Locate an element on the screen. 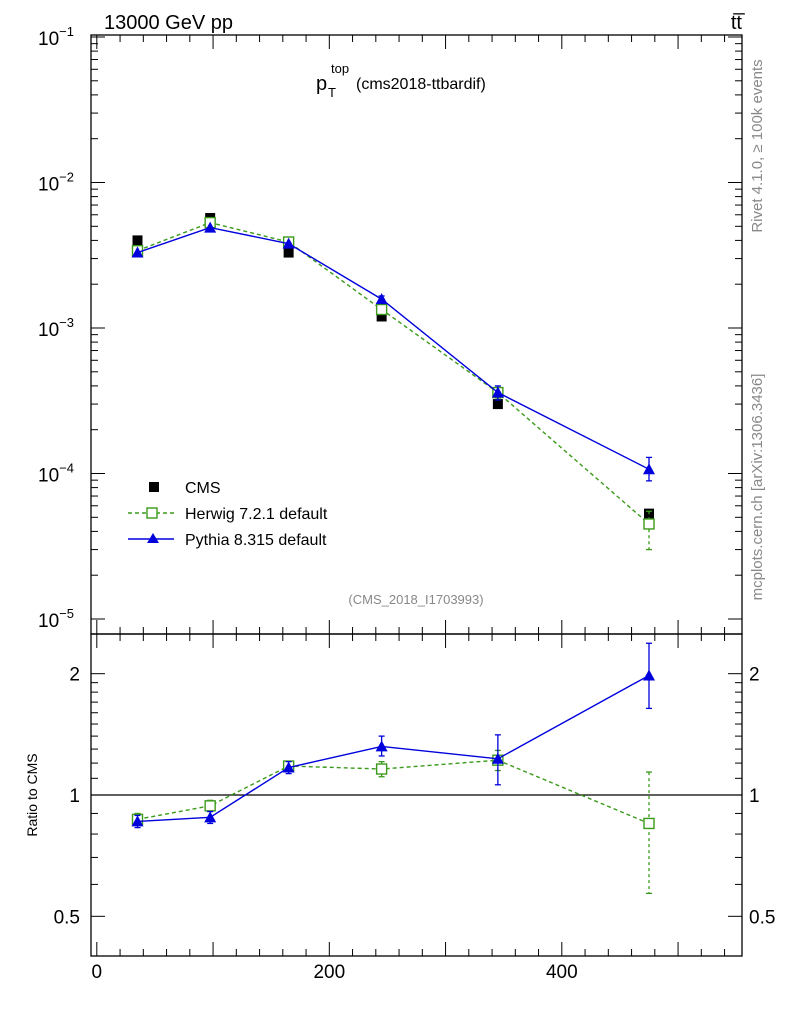 The height and width of the screenshot is (1024, 786). title-subscript: T is located at coordinates (332, 92).